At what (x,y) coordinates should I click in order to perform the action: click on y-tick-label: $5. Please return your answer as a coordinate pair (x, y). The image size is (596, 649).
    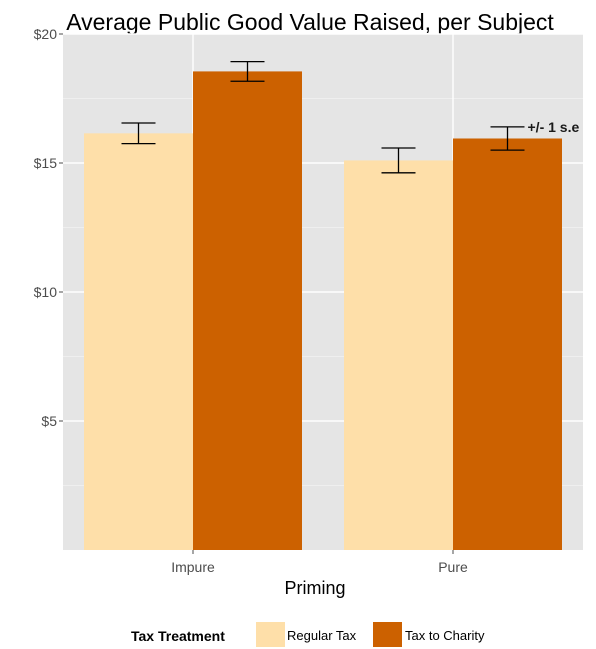
    Looking at the image, I should click on (49, 421).